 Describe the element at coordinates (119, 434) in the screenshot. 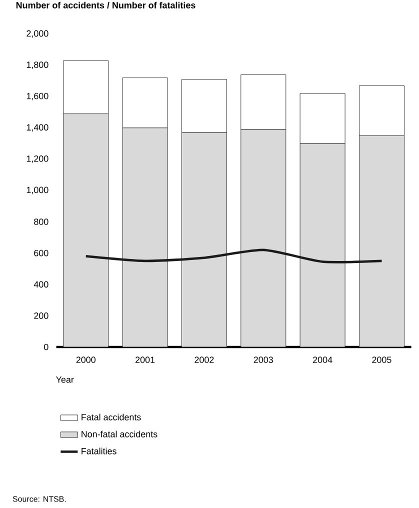

I see `legend-label: Non-fatal accidents` at that location.